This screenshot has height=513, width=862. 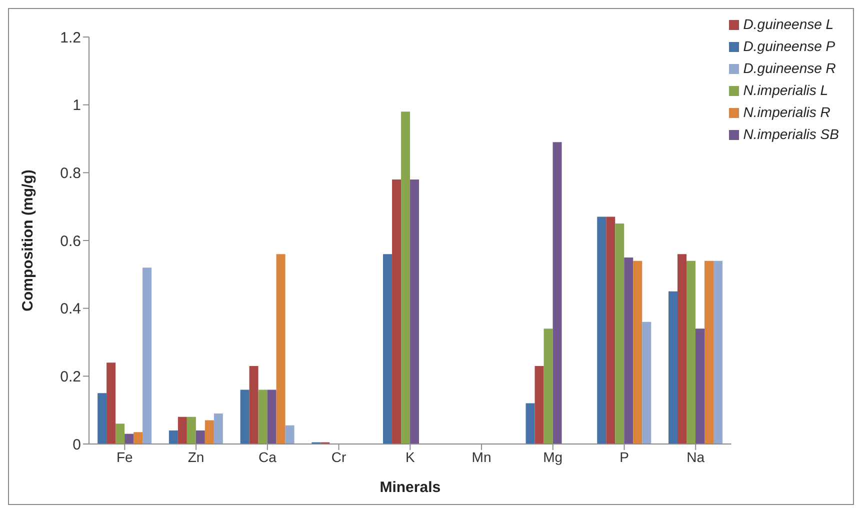 What do you see at coordinates (624, 456) in the screenshot?
I see `x-tick-label: P` at bounding box center [624, 456].